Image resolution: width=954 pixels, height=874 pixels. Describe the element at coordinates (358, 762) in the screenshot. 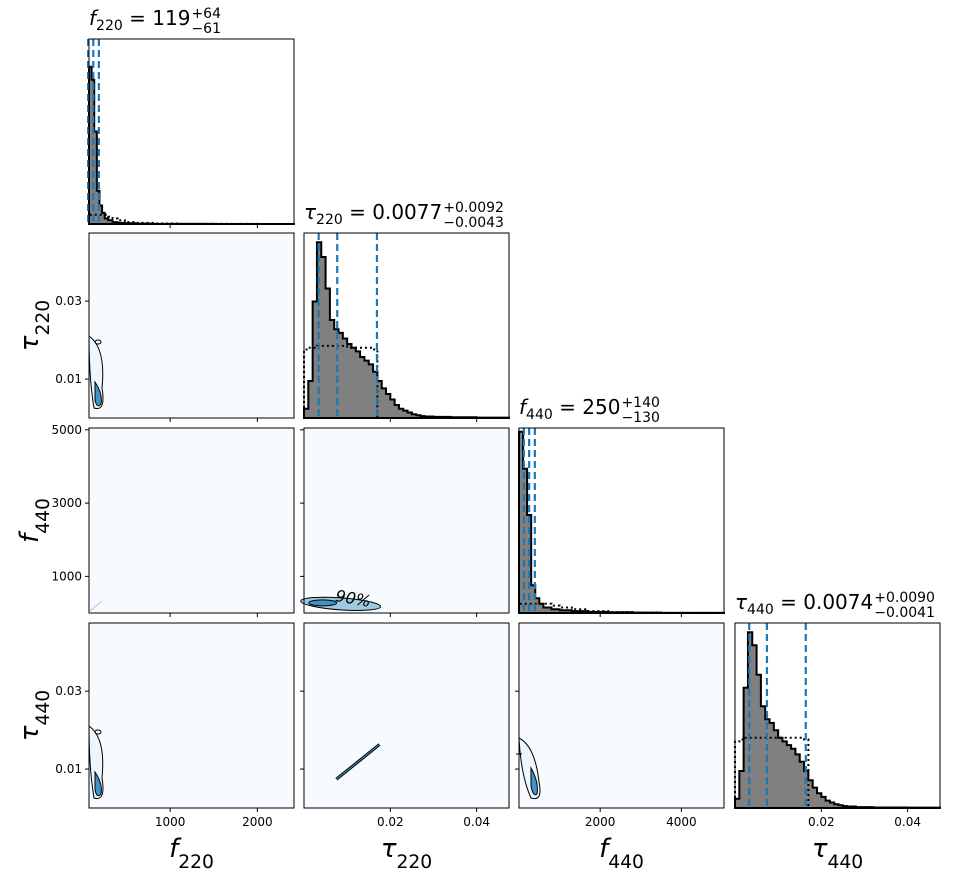

I see `contour-diagonal-fill` at that location.